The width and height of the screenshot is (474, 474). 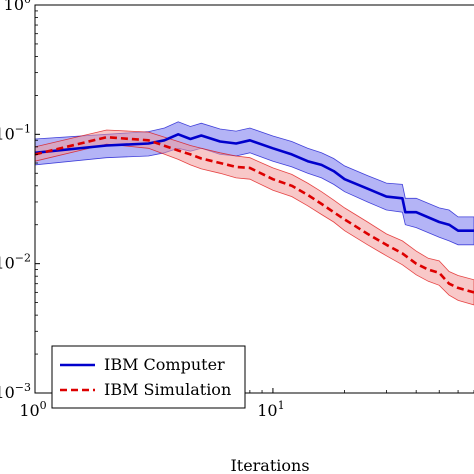 What do you see at coordinates (270, 409) in the screenshot?
I see `x-tick-label: 10¹` at bounding box center [270, 409].